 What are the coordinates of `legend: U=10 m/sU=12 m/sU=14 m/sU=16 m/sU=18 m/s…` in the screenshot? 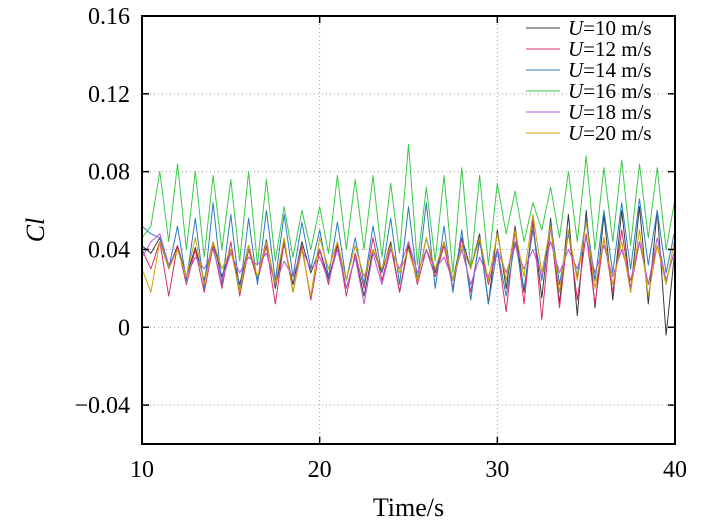 It's located at (589, 80).